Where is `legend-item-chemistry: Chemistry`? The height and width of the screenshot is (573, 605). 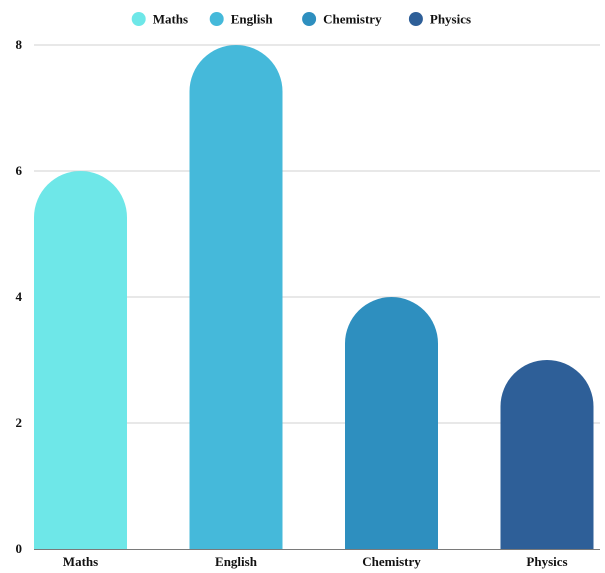
legend-item-chemistry: Chemistry is located at coordinates (342, 19).